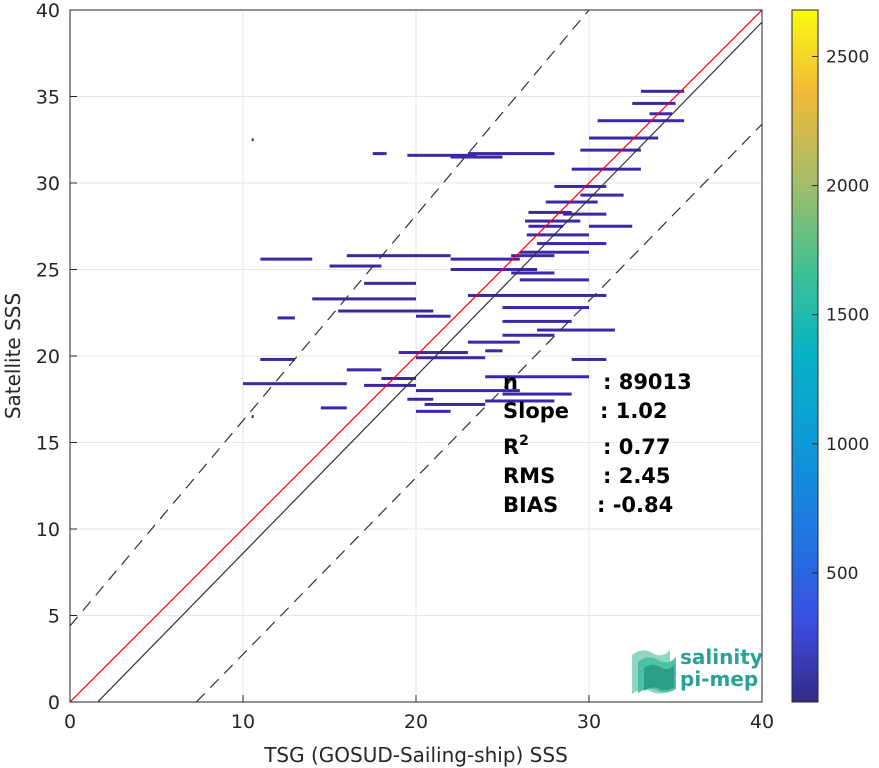  I want to click on stat-n-value: : 89013, so click(647, 382).